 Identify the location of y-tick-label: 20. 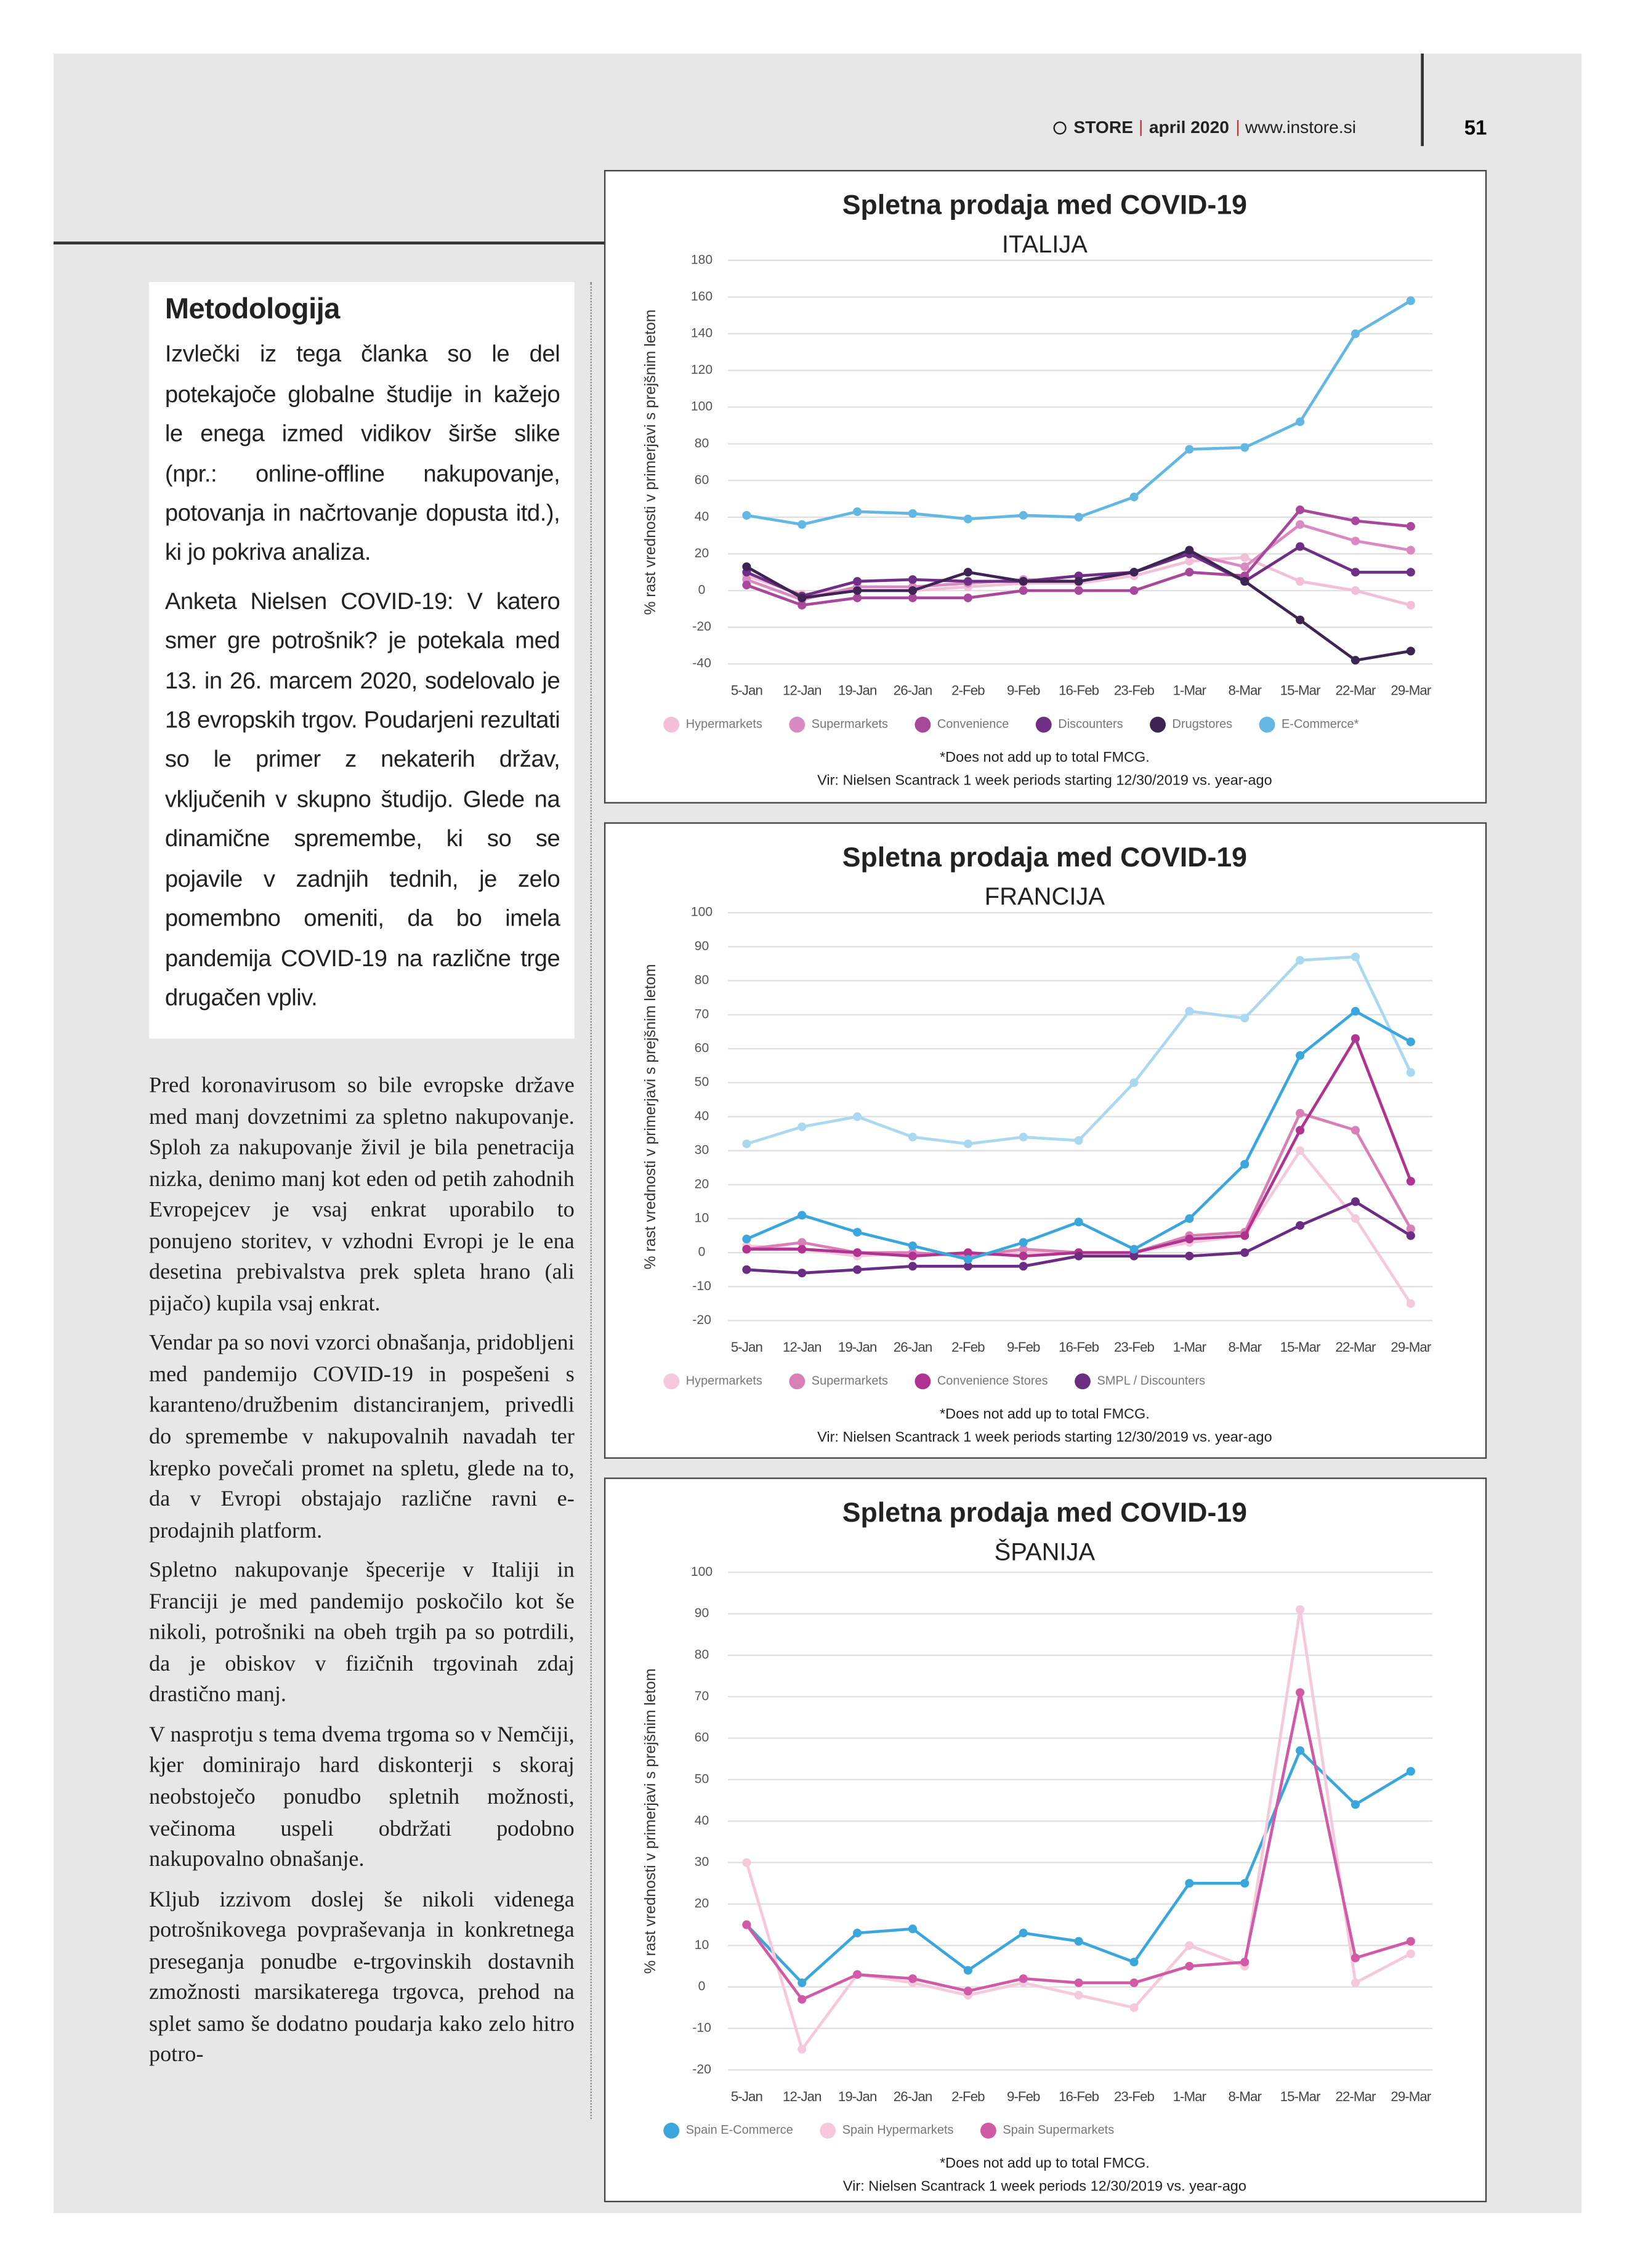
(702, 553).